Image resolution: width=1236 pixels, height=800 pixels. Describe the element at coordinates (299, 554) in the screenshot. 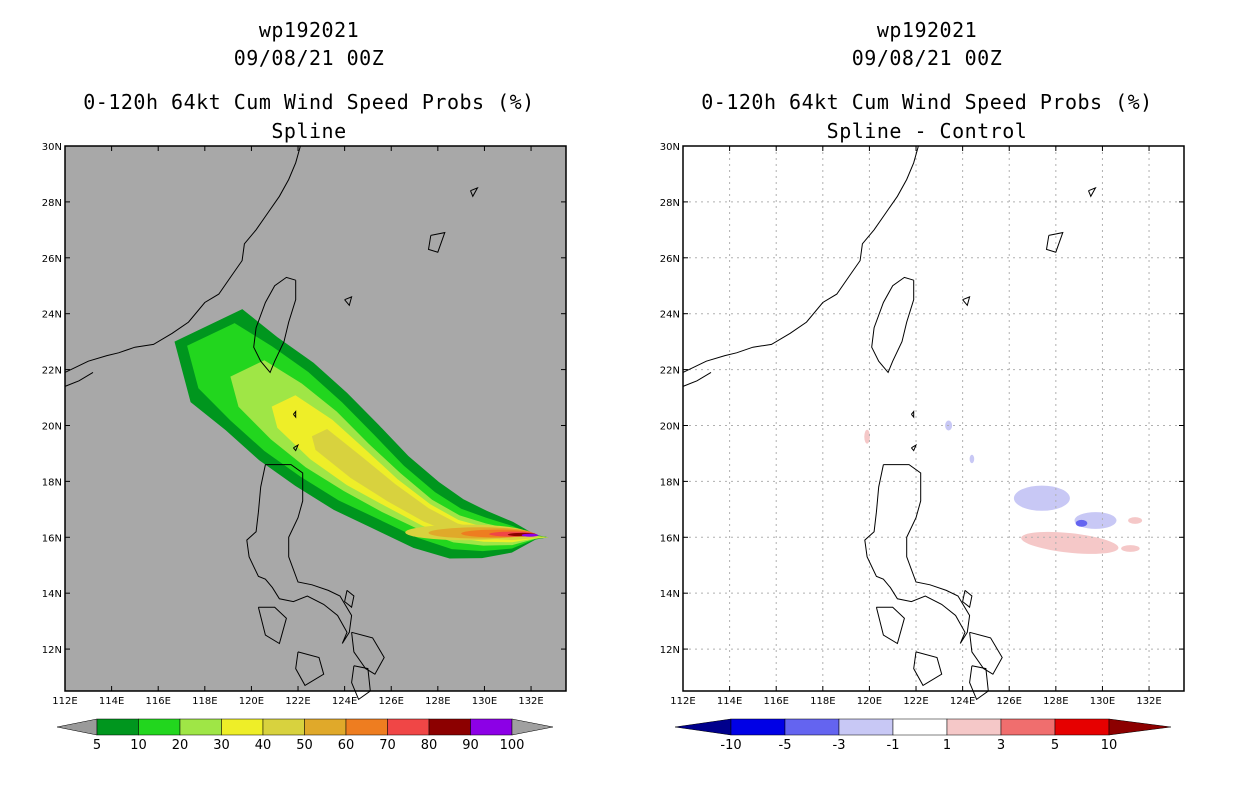

I see `coastline-luzon` at that location.